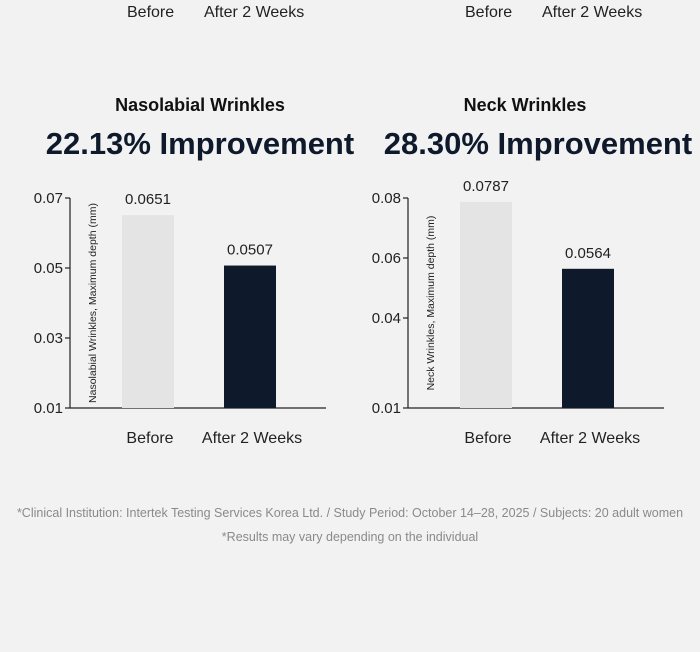 The height and width of the screenshot is (652, 700). Describe the element at coordinates (525, 105) in the screenshot. I see `chart-title-neck: Neck Wrinkles` at that location.